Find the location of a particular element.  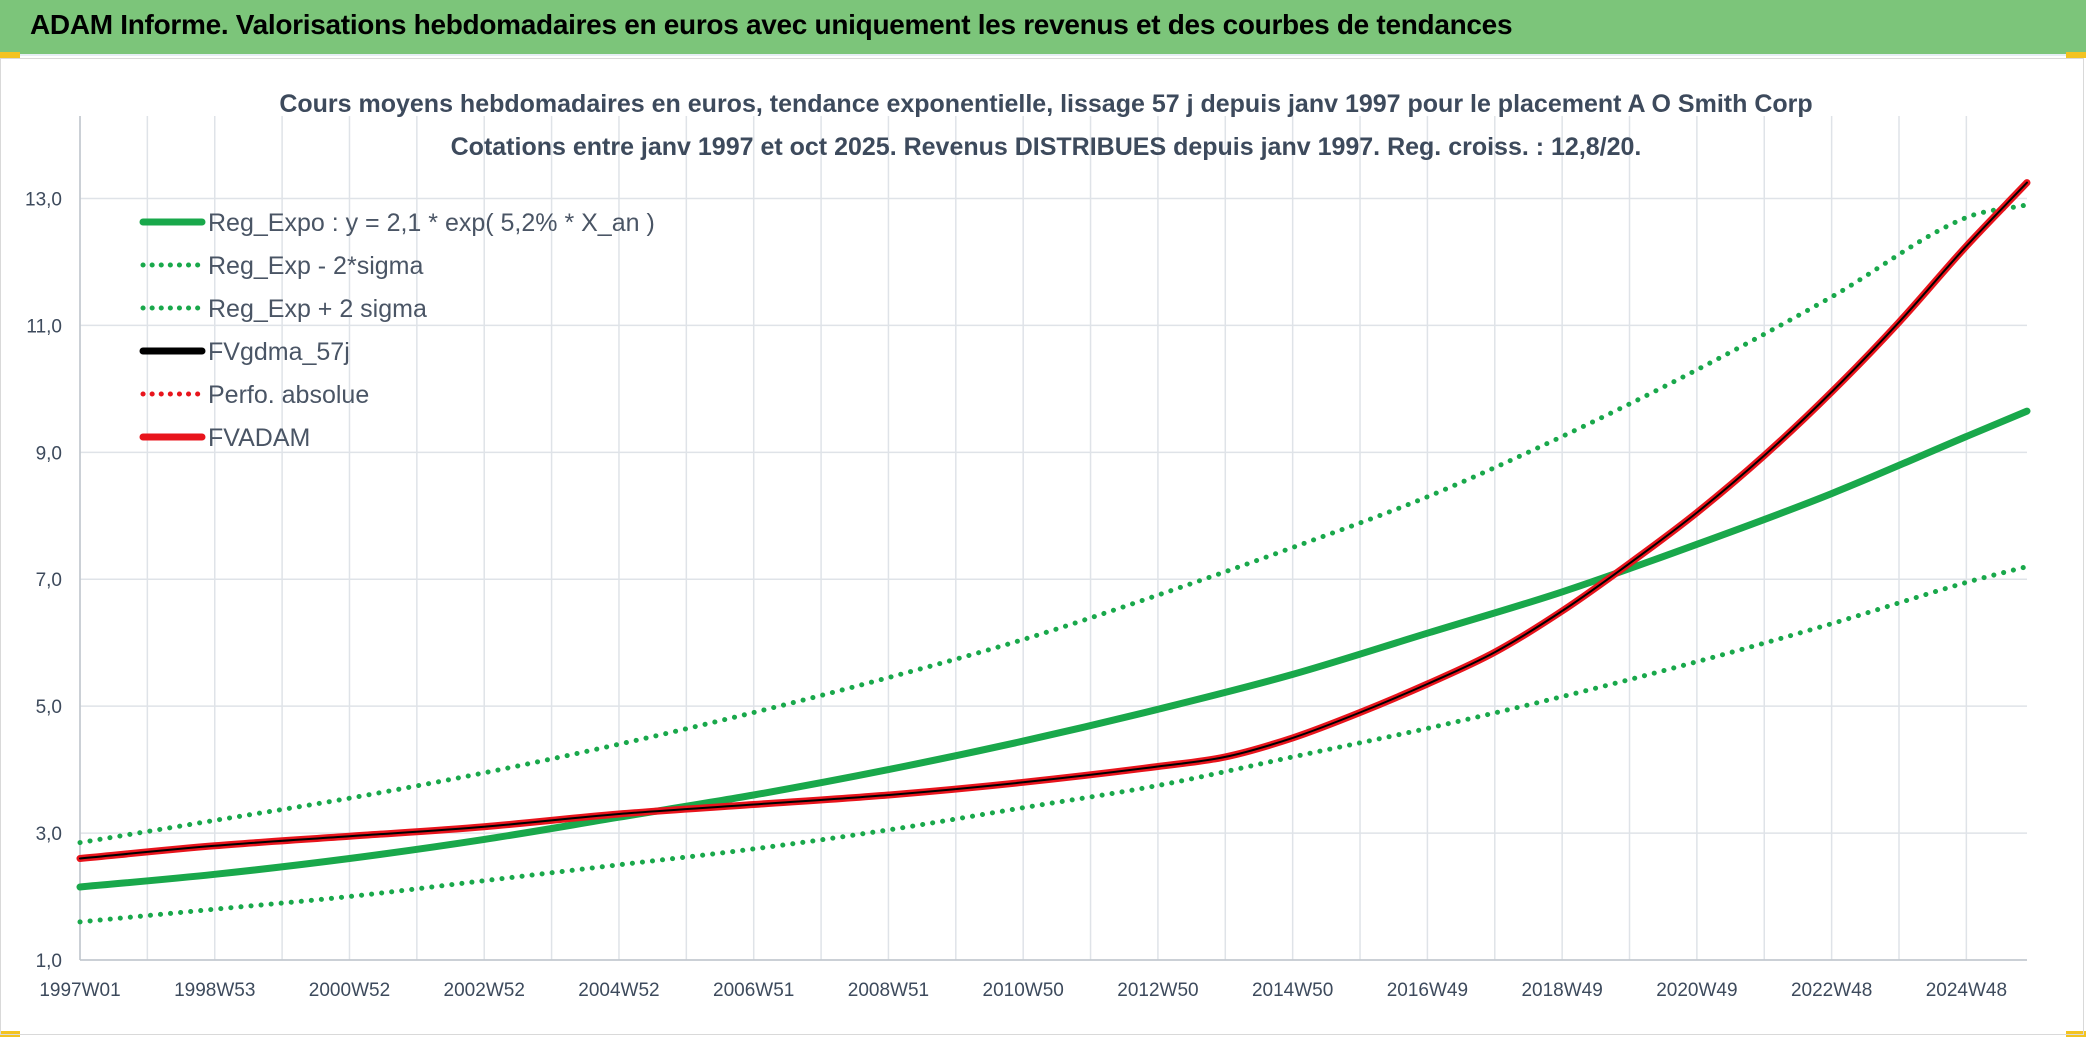

x-tick-label: 2008W51 is located at coordinates (888, 990).